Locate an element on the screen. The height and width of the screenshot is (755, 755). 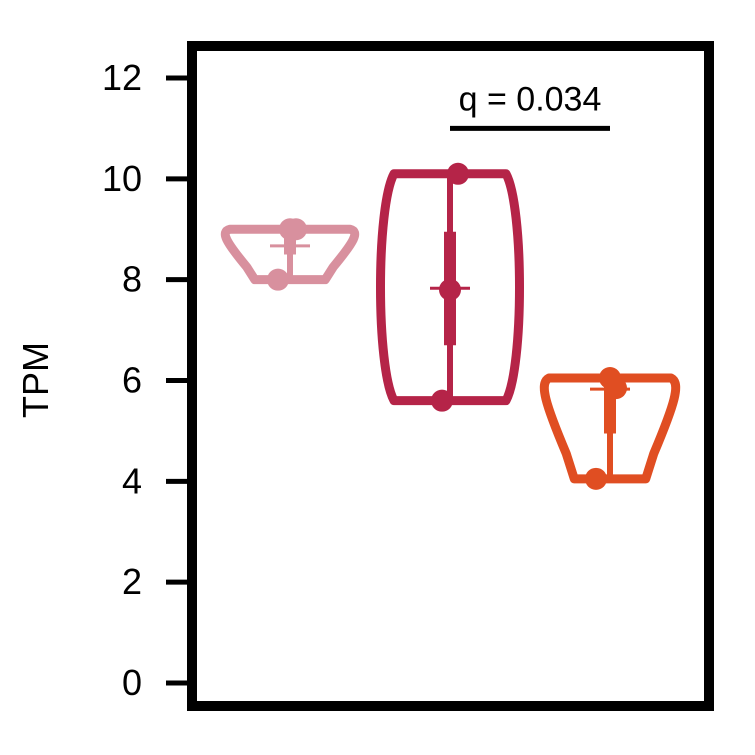
y-axis: 0 2 4 6 8 10 12 is located at coordinates (144, 380).